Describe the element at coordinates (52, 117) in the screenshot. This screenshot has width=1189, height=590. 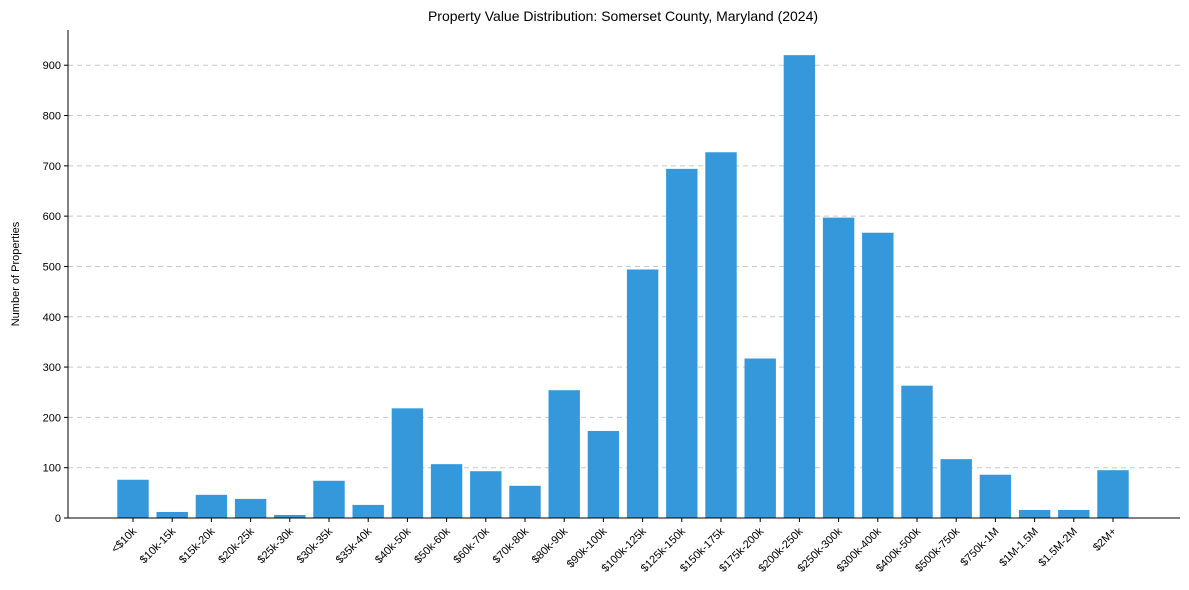
I see `y-tick-label: 800` at that location.